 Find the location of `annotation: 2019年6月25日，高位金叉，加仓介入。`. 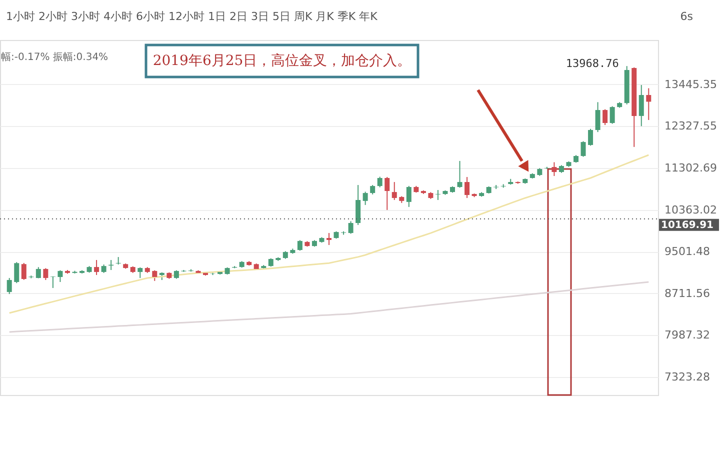

annotation: 2019年6月25日，高位金叉，加仓介入。 is located at coordinates (282, 61).